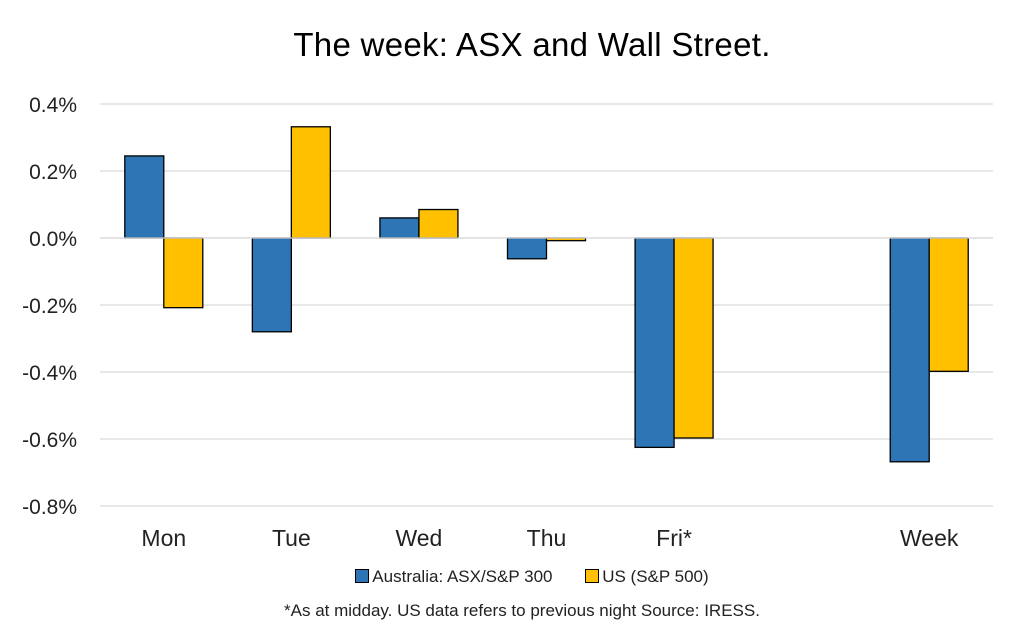  I want to click on y-tick-label: -0.6%, so click(49, 440).